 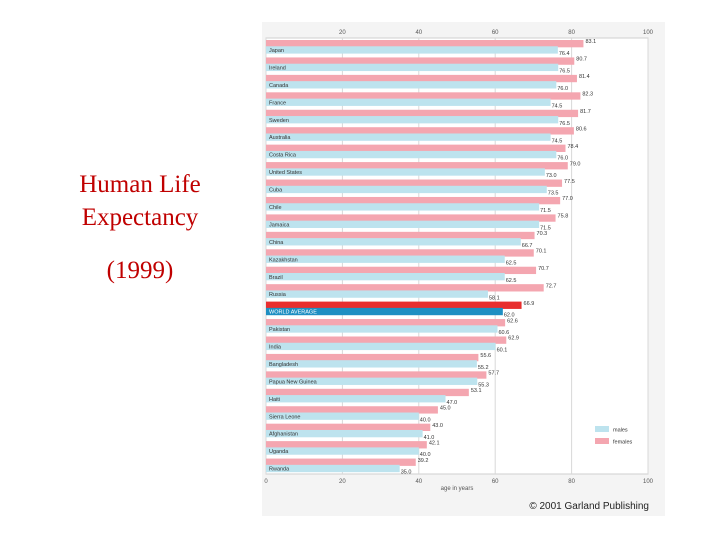 I want to click on value-label-male: 76.4, so click(x=564, y=54).